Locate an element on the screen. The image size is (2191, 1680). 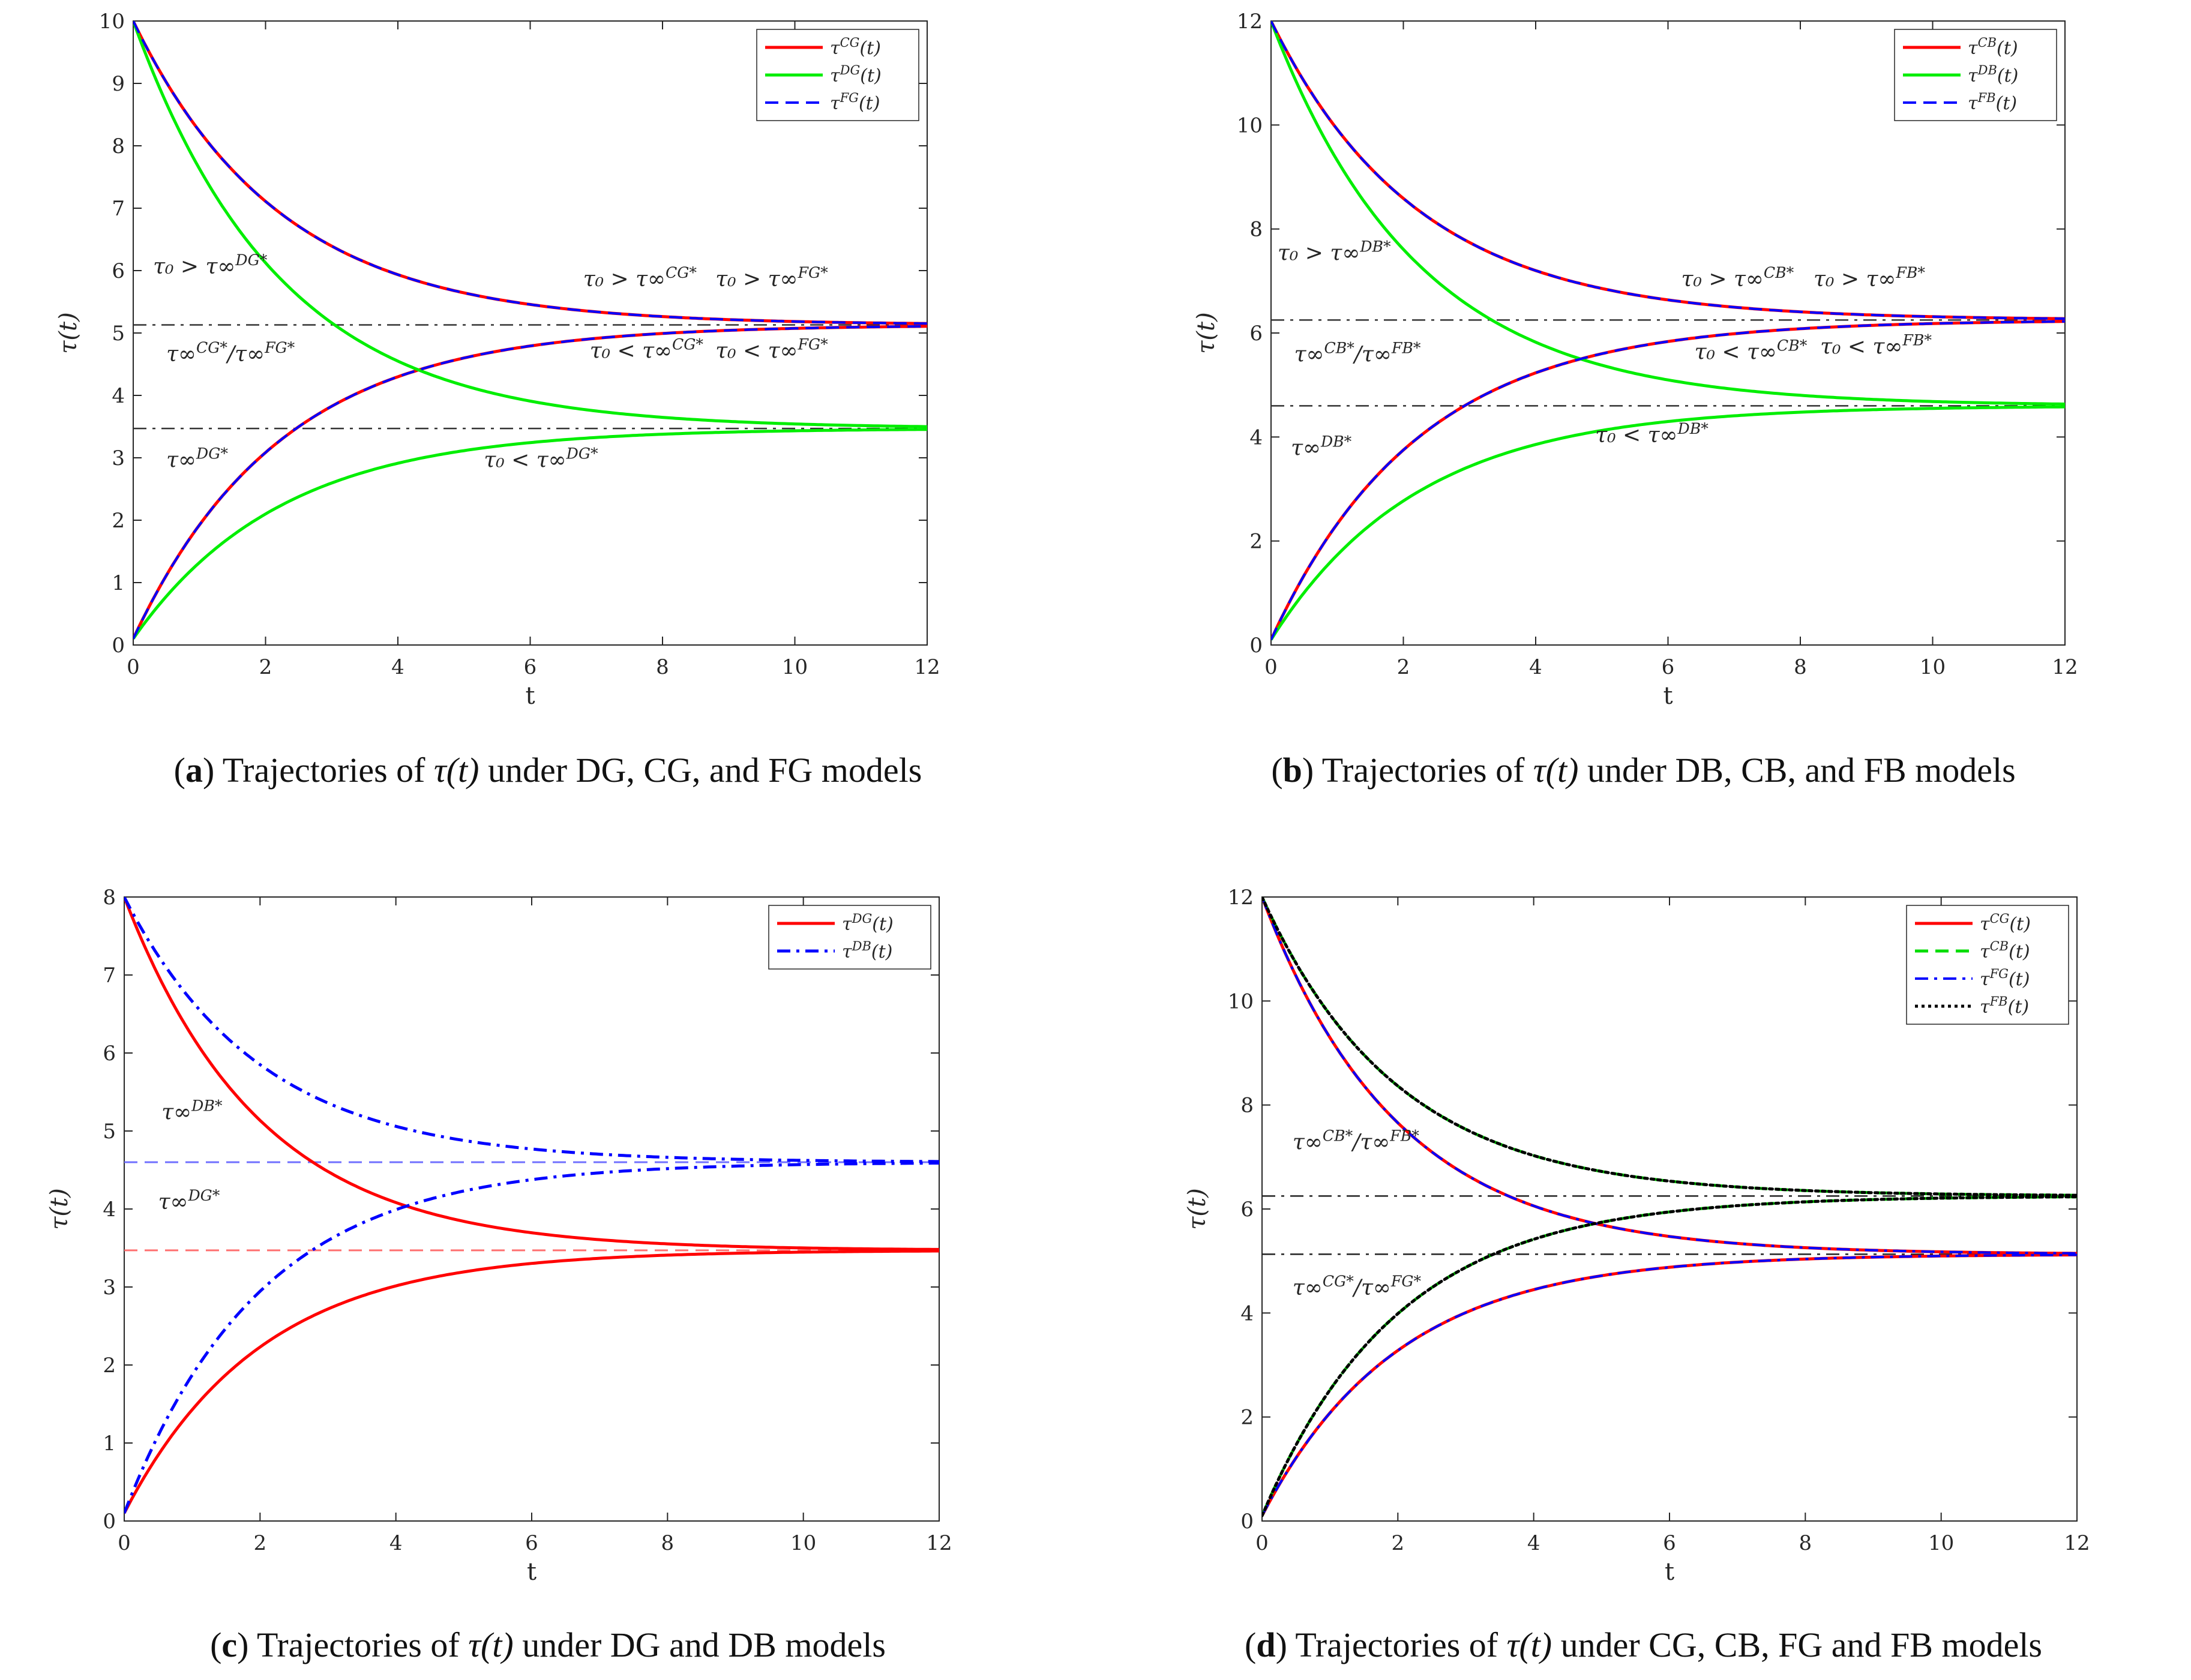
legend: τCG(t) τCB(t) τFG(t) τFB(t) is located at coordinates (1987, 965).